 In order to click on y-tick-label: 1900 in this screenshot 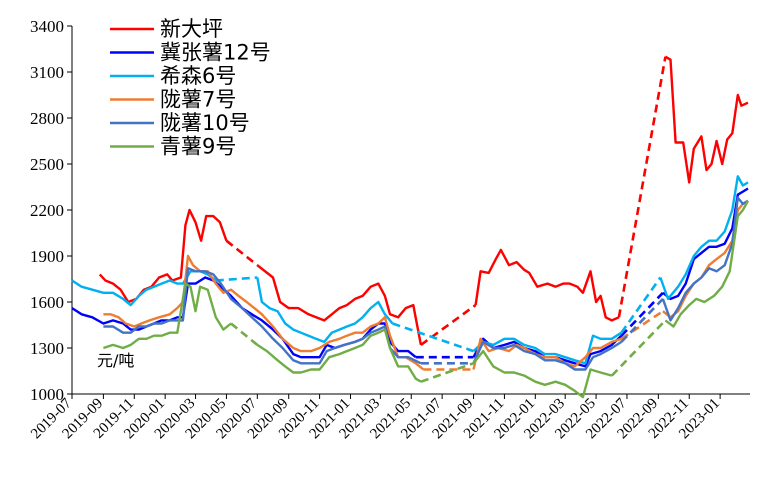, I will do `click(47, 256)`.